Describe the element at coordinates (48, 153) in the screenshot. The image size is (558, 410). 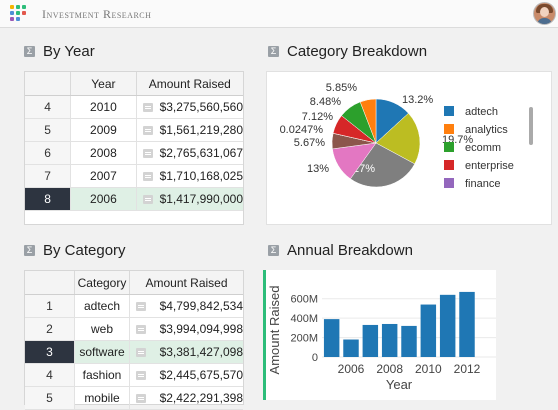
I see `row-number: 6` at that location.